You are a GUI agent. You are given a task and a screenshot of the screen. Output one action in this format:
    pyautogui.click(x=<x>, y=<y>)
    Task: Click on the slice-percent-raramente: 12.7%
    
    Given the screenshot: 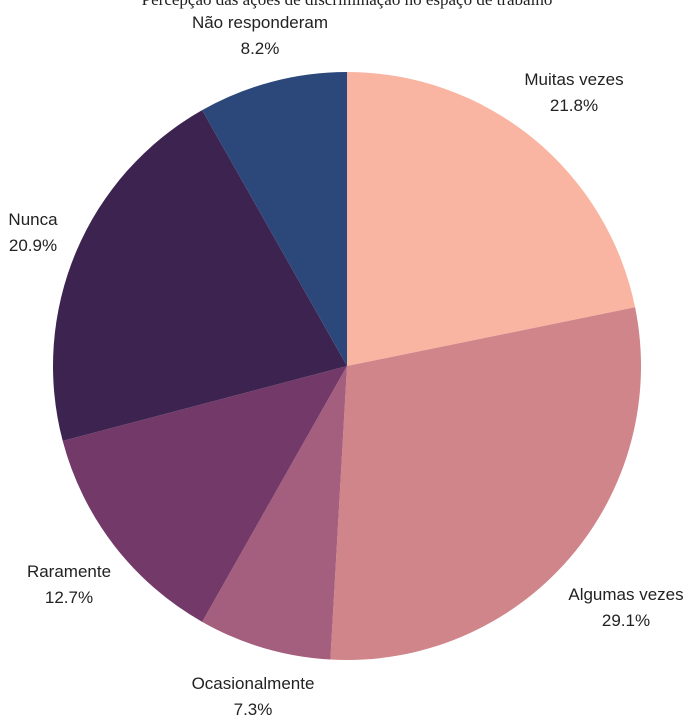 What is the action you would take?
    pyautogui.click(x=69, y=597)
    